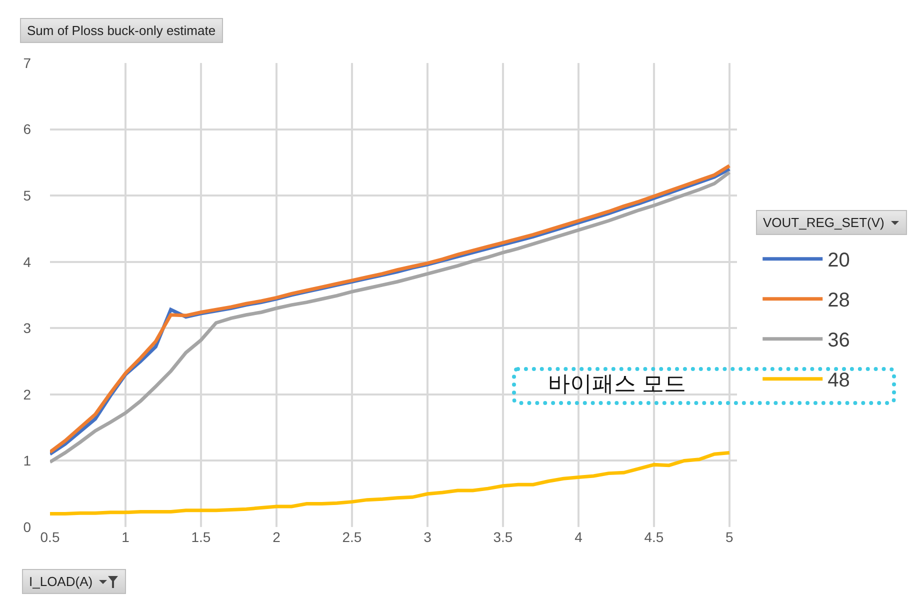 The height and width of the screenshot is (603, 923). Describe the element at coordinates (428, 537) in the screenshot. I see `x-tick-label: 3` at that location.